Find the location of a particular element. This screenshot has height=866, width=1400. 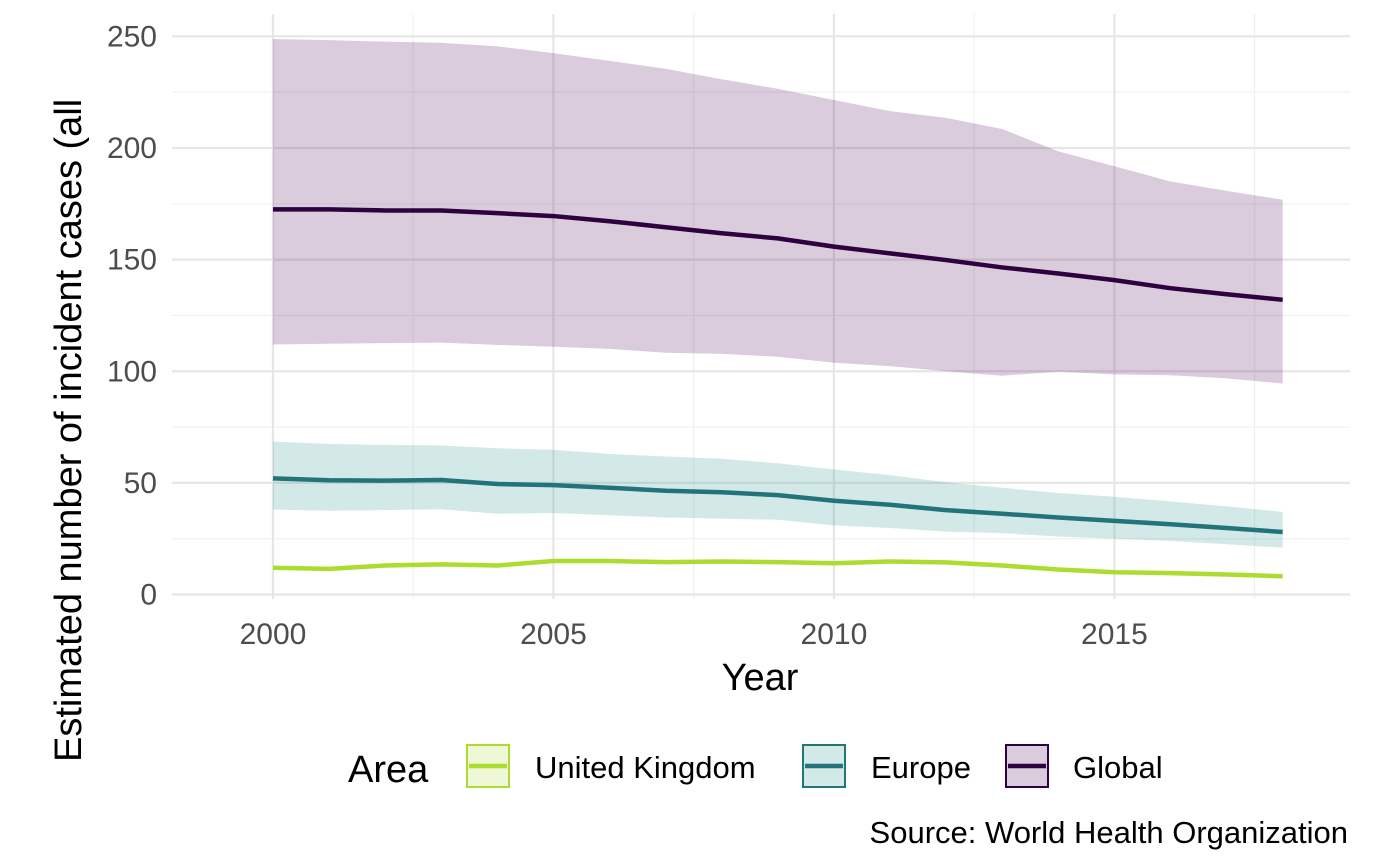

y-tick-label: 50 is located at coordinates (140, 483).